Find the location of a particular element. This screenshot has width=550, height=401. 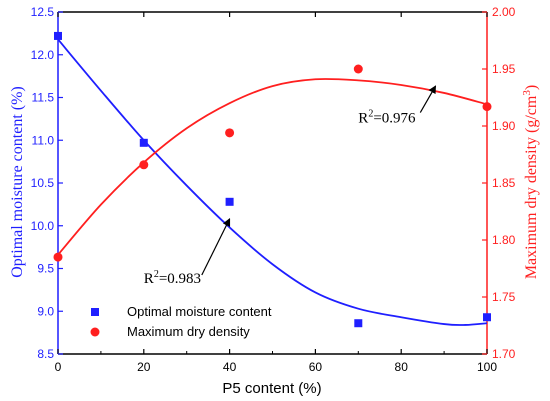

right-y-tick-label: 1.75 is located at coordinates (504, 297).